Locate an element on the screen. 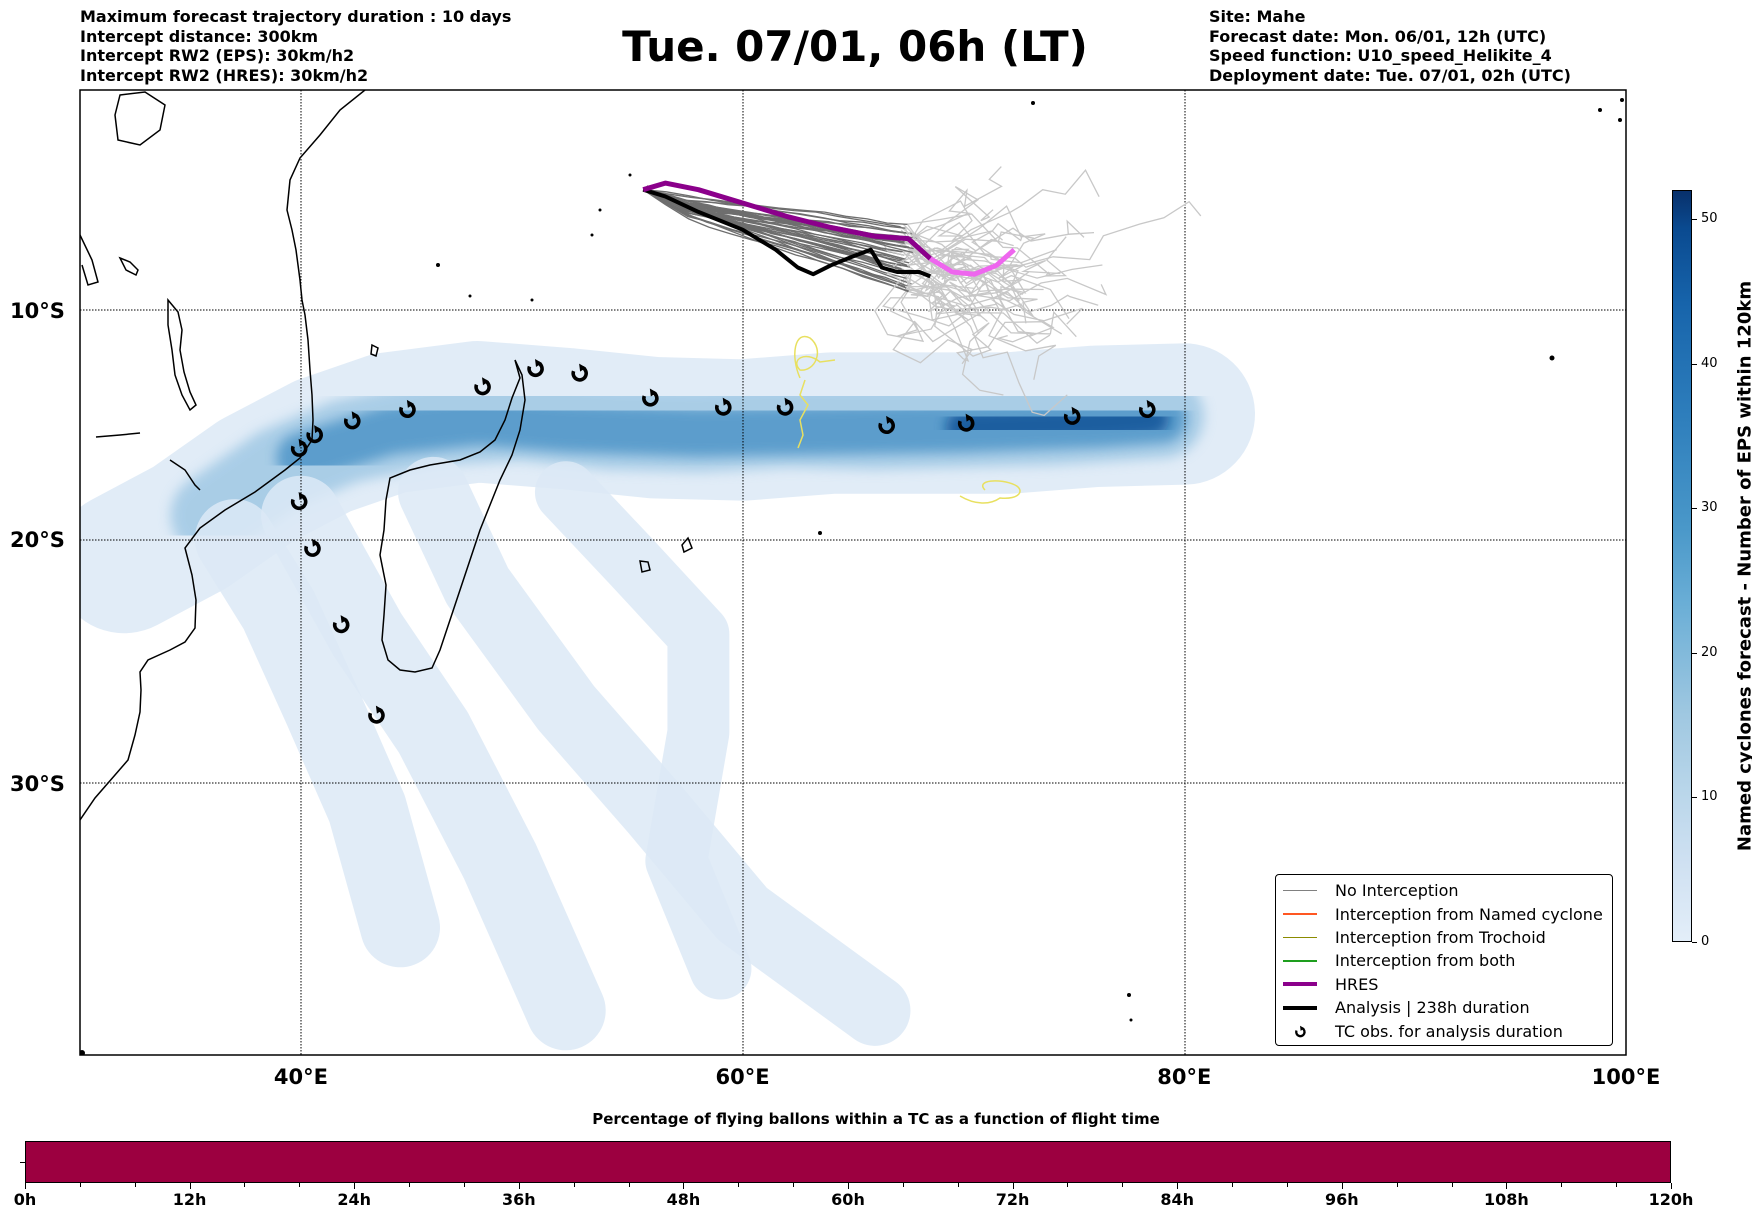  legend-label: Interception from Named cyclone is located at coordinates (1469, 914).